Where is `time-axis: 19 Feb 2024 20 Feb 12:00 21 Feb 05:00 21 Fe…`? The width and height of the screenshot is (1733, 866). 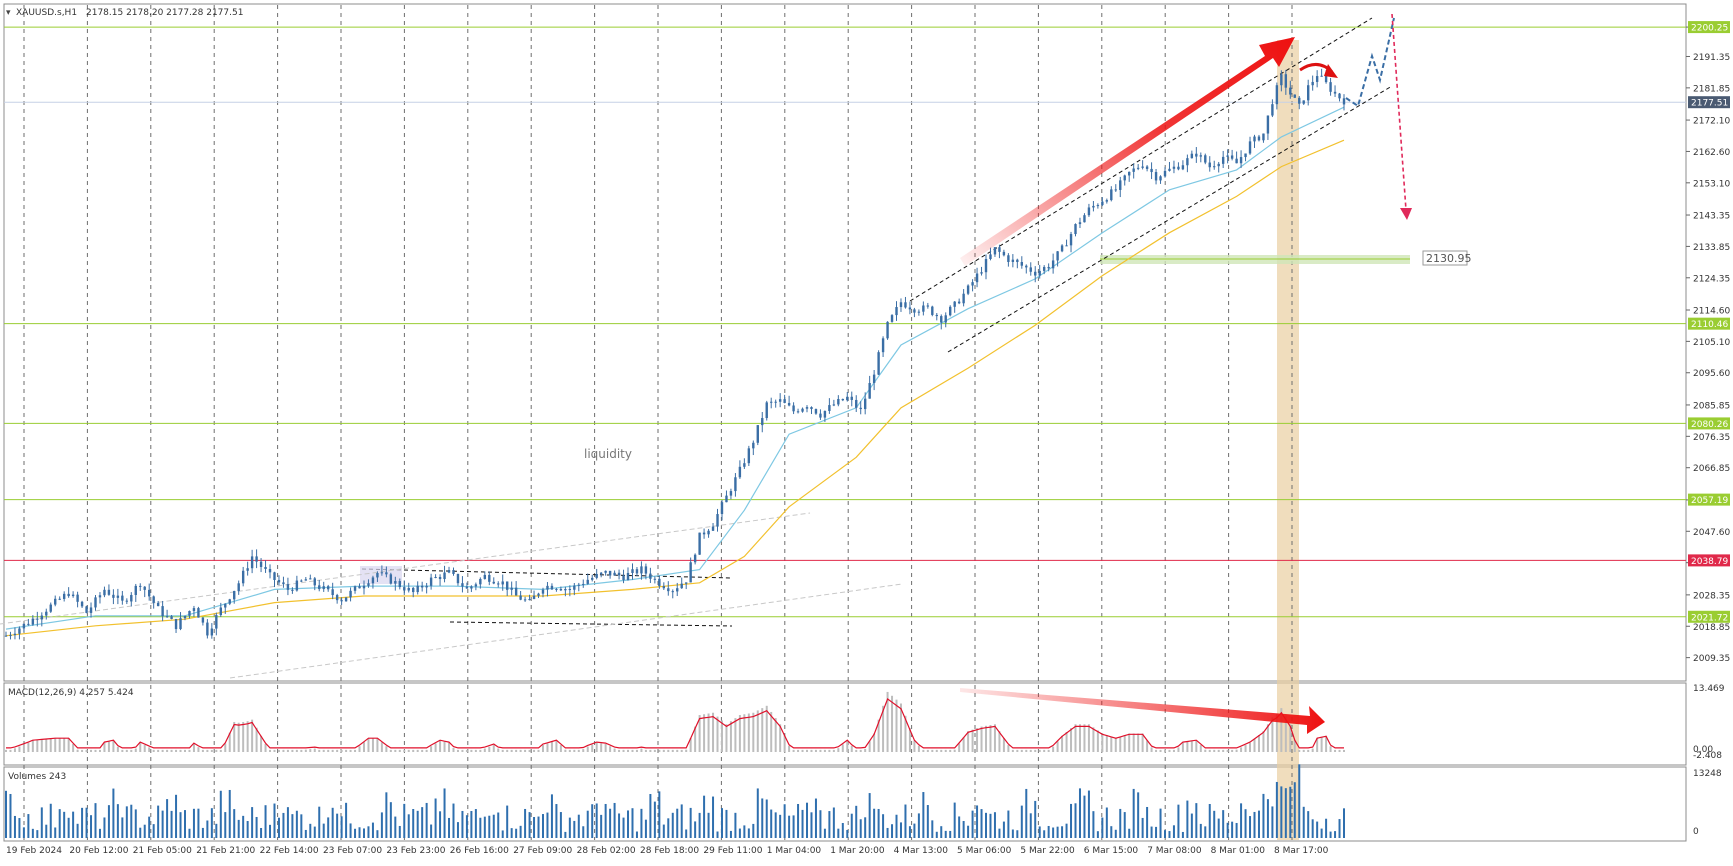
time-axis: 19 Feb 2024 20 Feb 12:00 21 Feb 05:00 21 Fe… is located at coordinates (667, 851).